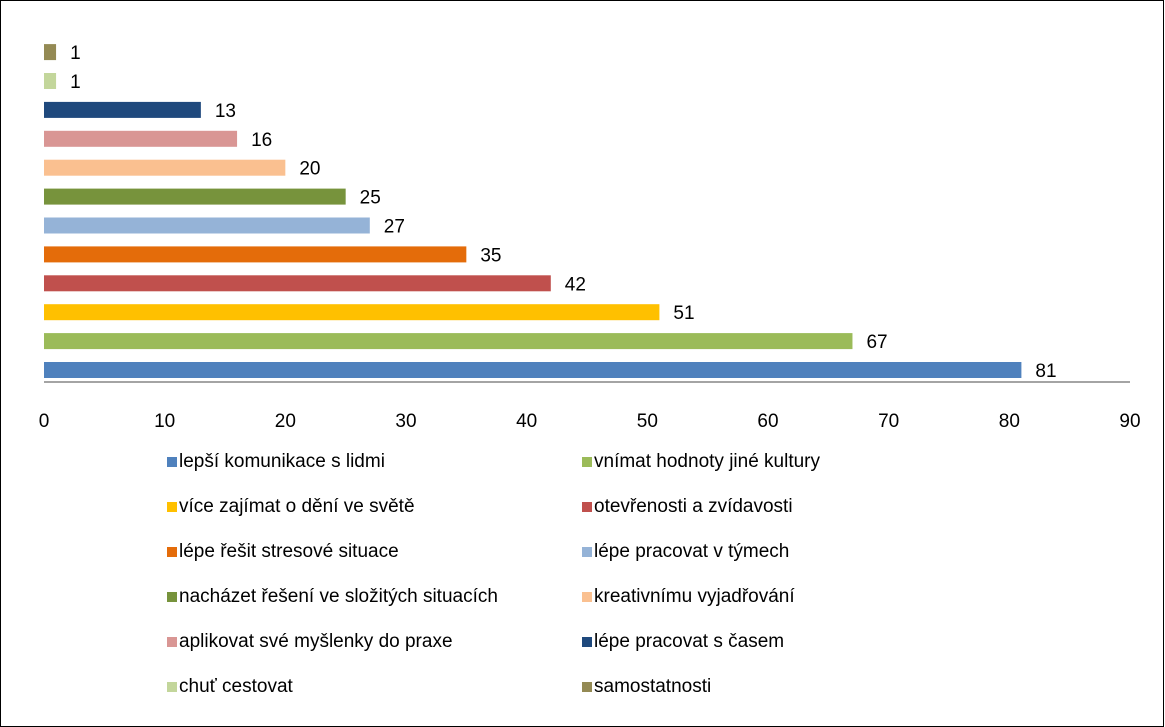  What do you see at coordinates (876, 342) in the screenshot?
I see `data-label: 67` at bounding box center [876, 342].